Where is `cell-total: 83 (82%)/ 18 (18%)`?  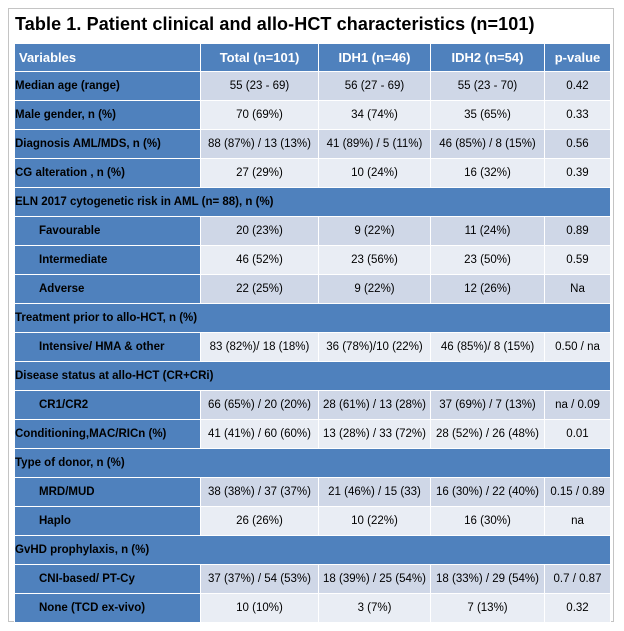 cell-total: 83 (82%)/ 18 (18%) is located at coordinates (259, 347).